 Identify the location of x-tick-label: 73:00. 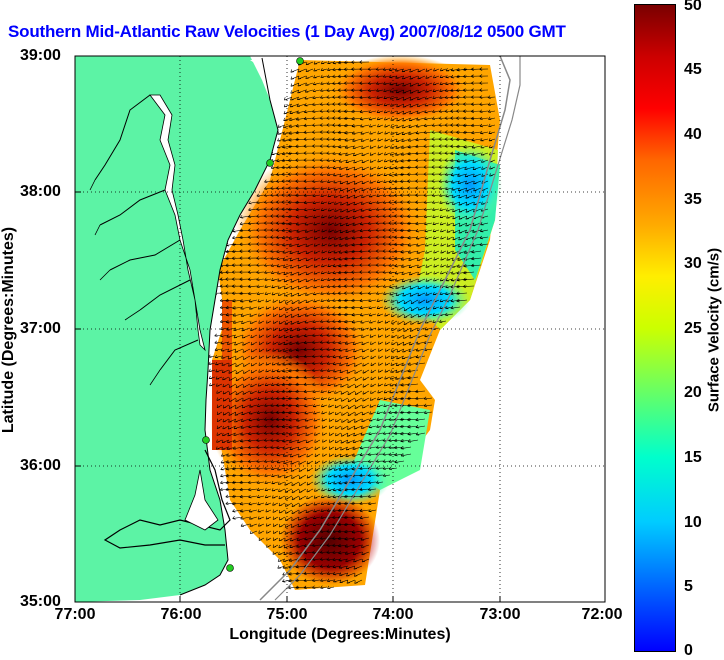
(500, 614).